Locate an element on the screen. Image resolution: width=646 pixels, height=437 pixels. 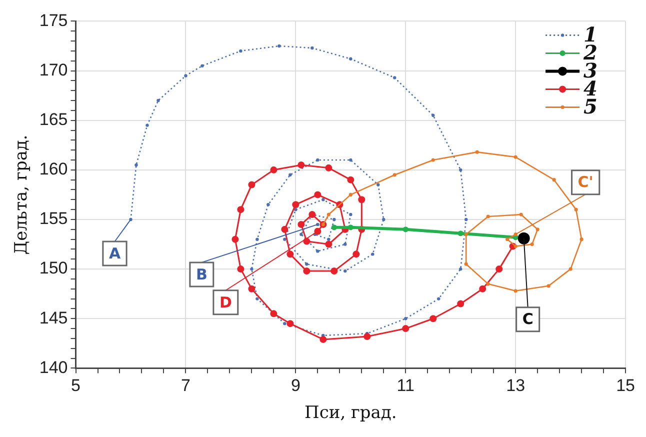
annotation: C' is located at coordinates (586, 182).